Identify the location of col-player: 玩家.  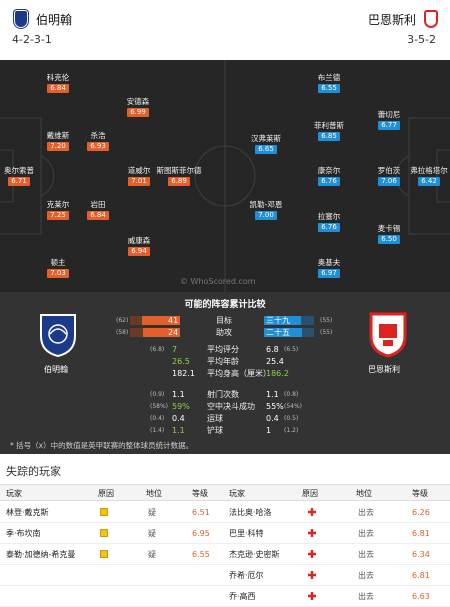
(14, 493).